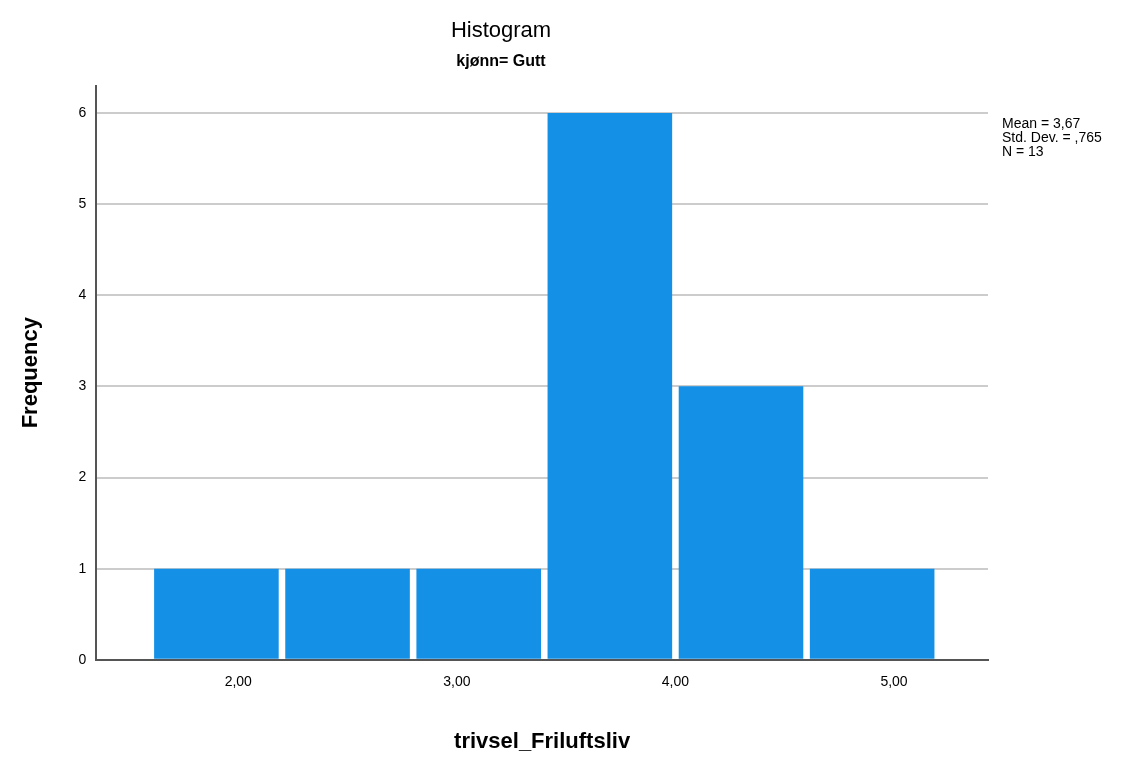 This screenshot has height=773, width=1146. Describe the element at coordinates (501, 61) in the screenshot. I see `chart-subtitle: kjønn= Gutt` at that location.